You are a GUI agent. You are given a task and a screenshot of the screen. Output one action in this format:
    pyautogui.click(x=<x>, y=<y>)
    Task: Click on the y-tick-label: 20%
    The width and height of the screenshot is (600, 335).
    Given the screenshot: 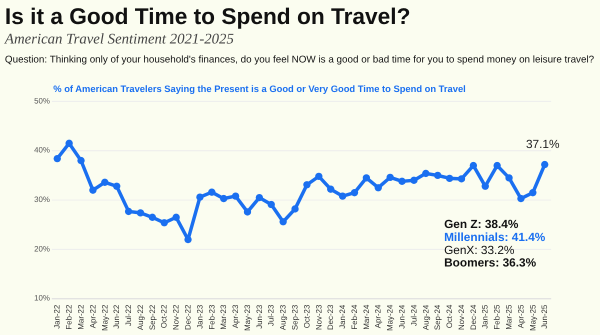 What is the action you would take?
    pyautogui.click(x=42, y=249)
    